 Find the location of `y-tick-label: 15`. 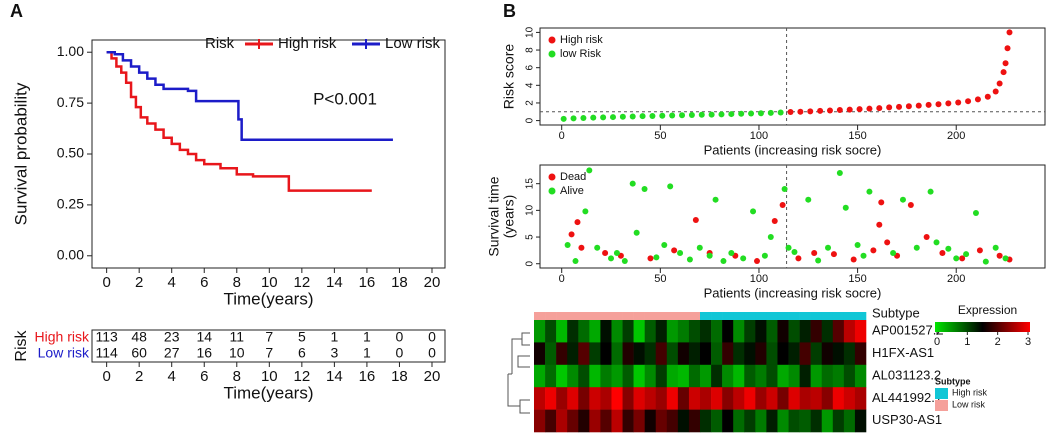

y-tick-label: 15 is located at coordinates (530, 184).